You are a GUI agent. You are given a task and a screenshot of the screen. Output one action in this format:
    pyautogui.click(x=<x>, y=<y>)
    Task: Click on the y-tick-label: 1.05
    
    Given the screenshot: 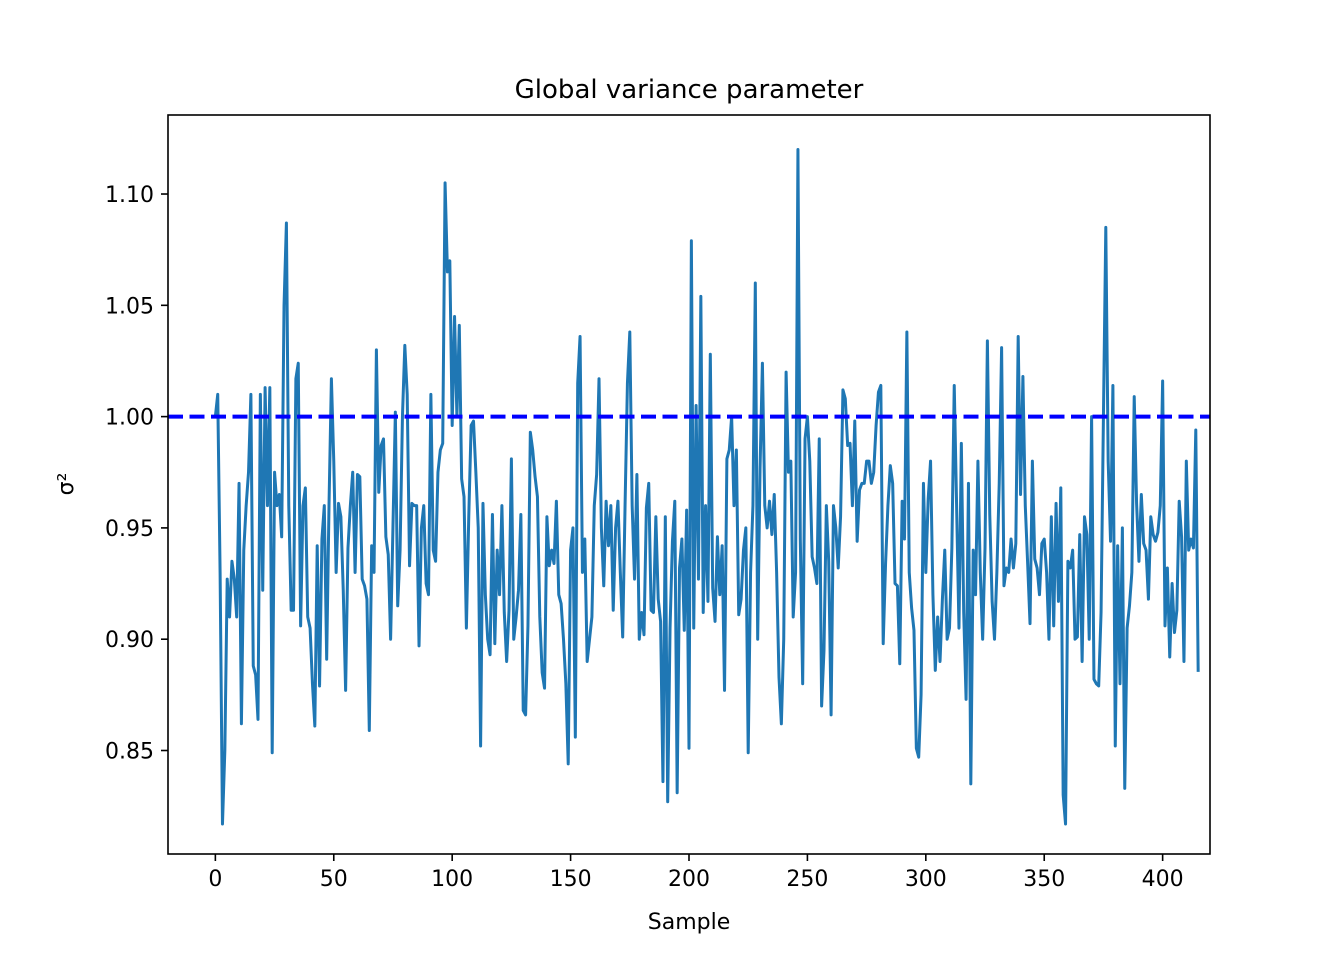 What is the action you would take?
    pyautogui.click(x=129, y=306)
    